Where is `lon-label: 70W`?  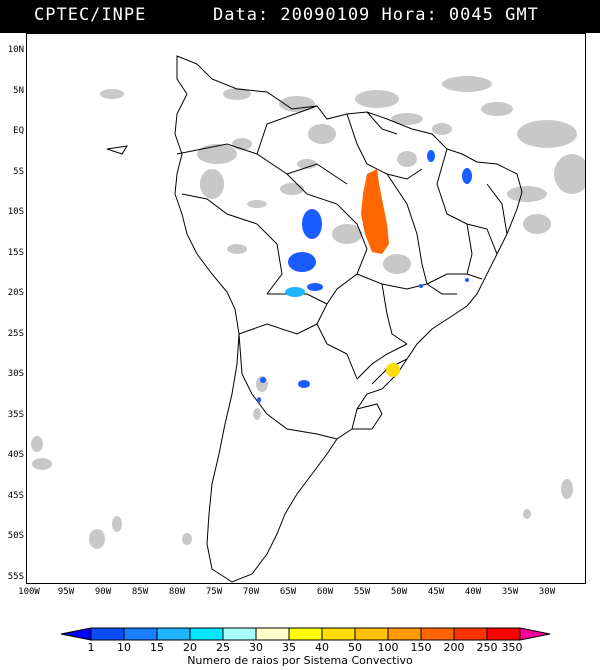 lon-label: 70W is located at coordinates (251, 592).